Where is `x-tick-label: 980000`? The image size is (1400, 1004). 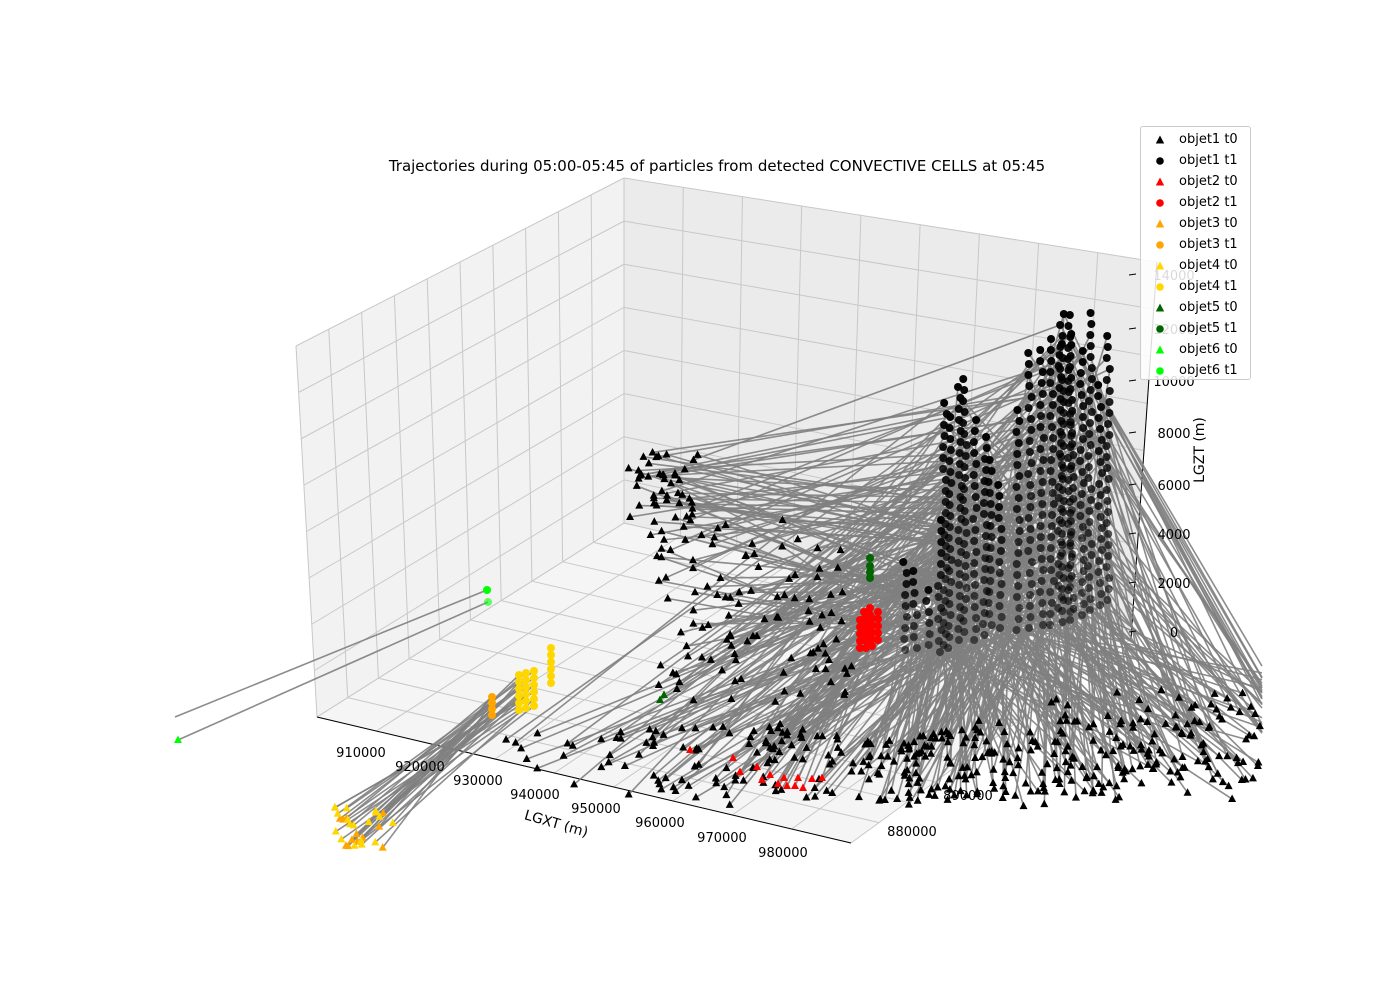
x-tick-label: 980000 is located at coordinates (783, 853).